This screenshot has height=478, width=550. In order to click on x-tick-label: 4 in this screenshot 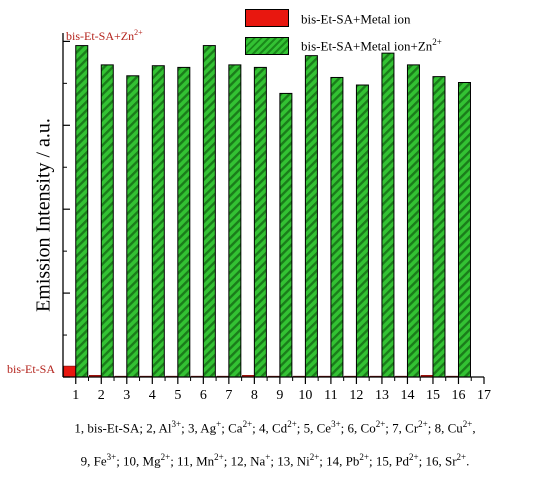, I will do `click(152, 395)`.